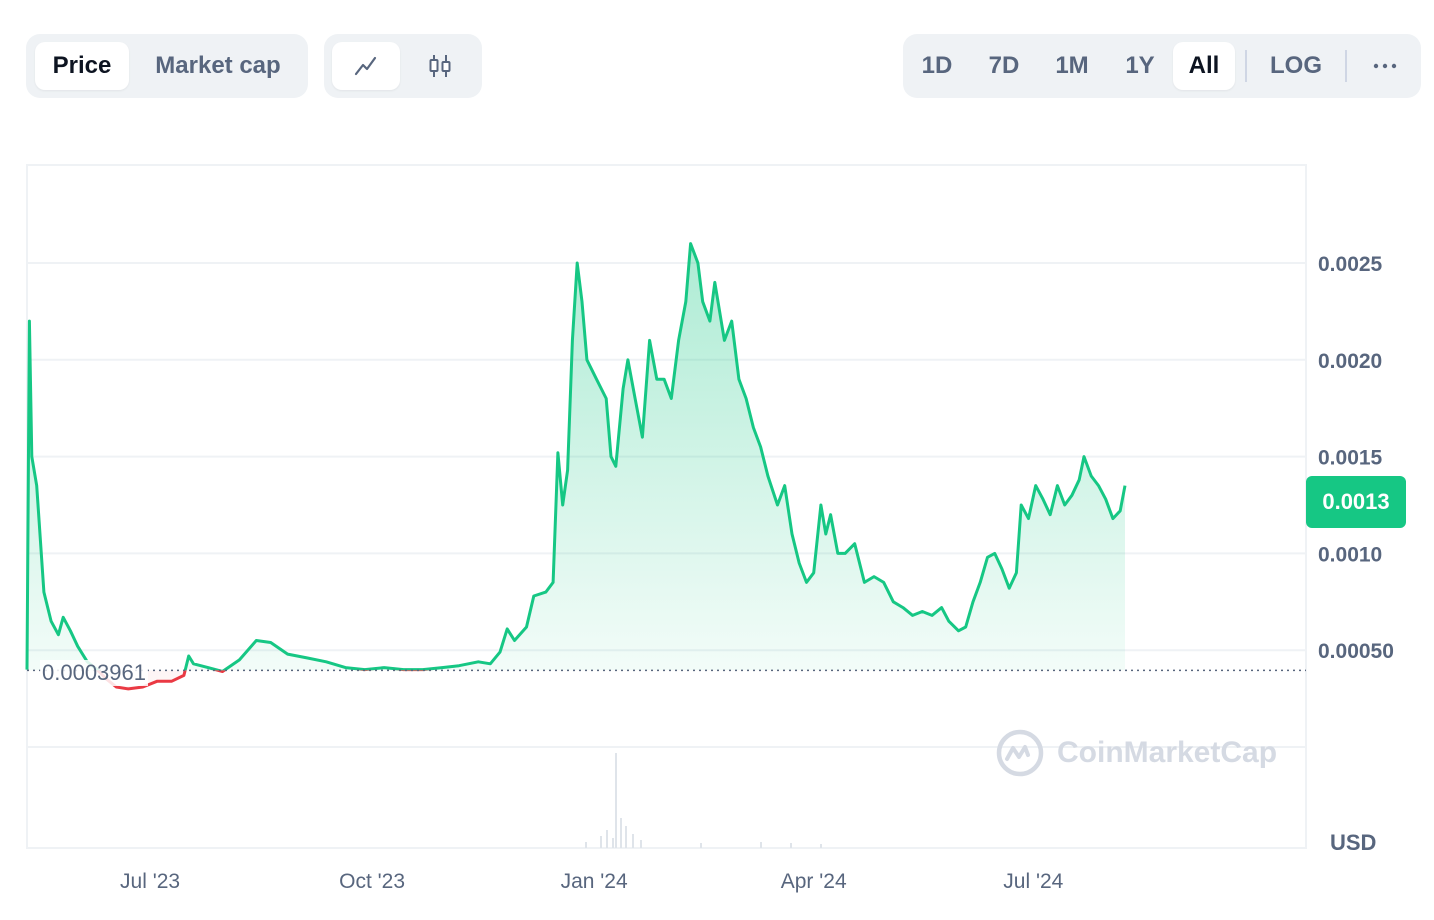 The width and height of the screenshot is (1434, 920). I want to click on more-dots-icon, so click(1385, 66).